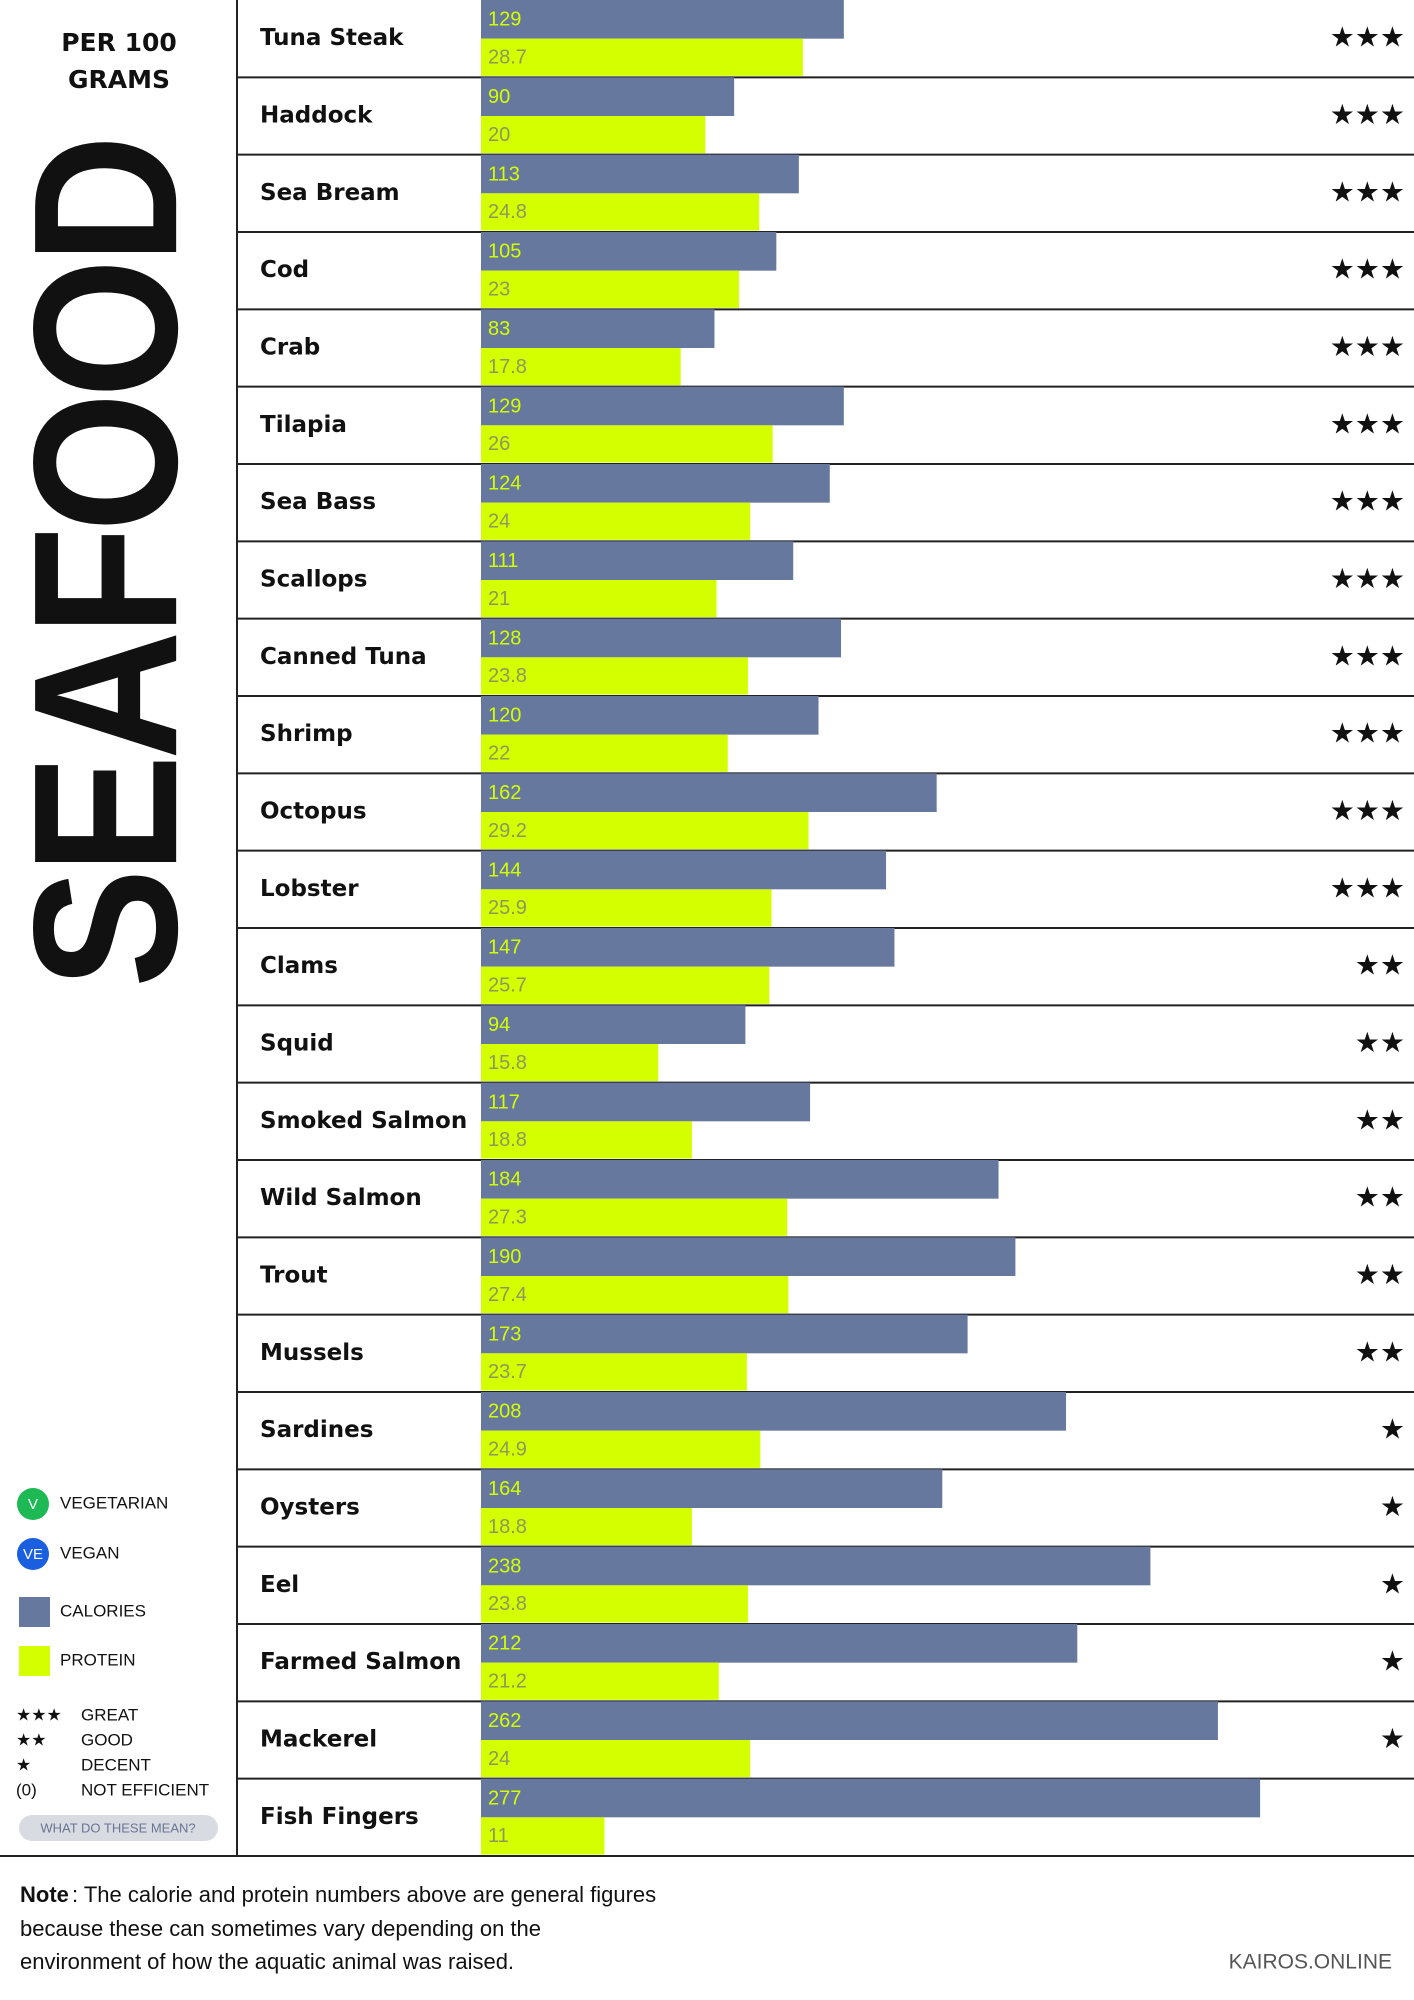 This screenshot has height=2000, width=1414. What do you see at coordinates (507, 1682) in the screenshot?
I see `value-label: 21.2` at bounding box center [507, 1682].